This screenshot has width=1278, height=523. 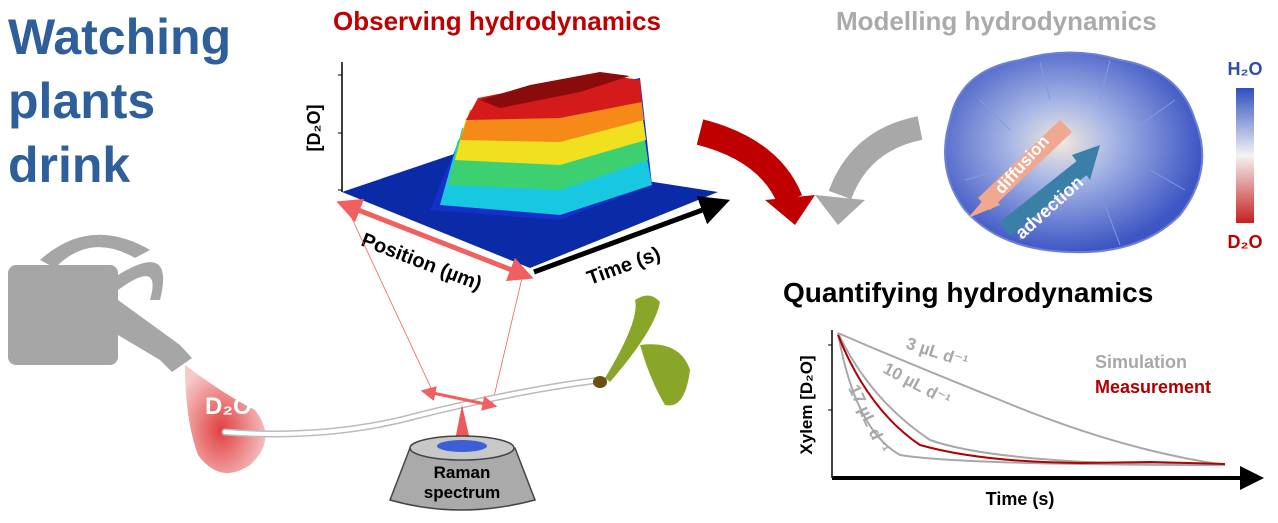 I want to click on droplet, so click(x=225, y=419).